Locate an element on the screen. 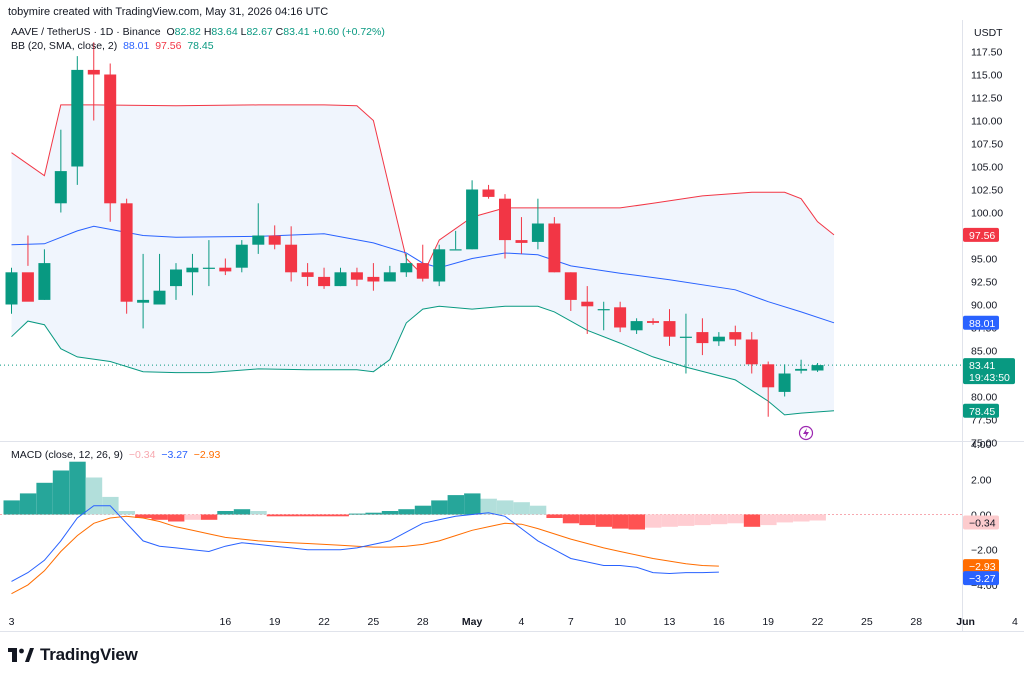  price-tick-label: 107.50 is located at coordinates (987, 145).